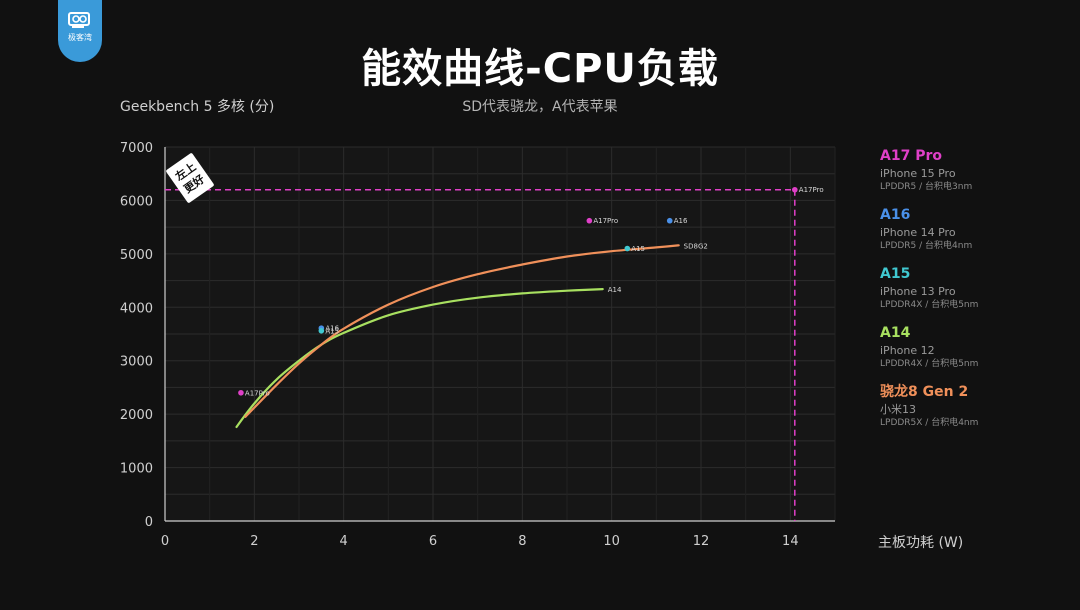  What do you see at coordinates (149, 522) in the screenshot?
I see `y-tick-label: 0` at bounding box center [149, 522].